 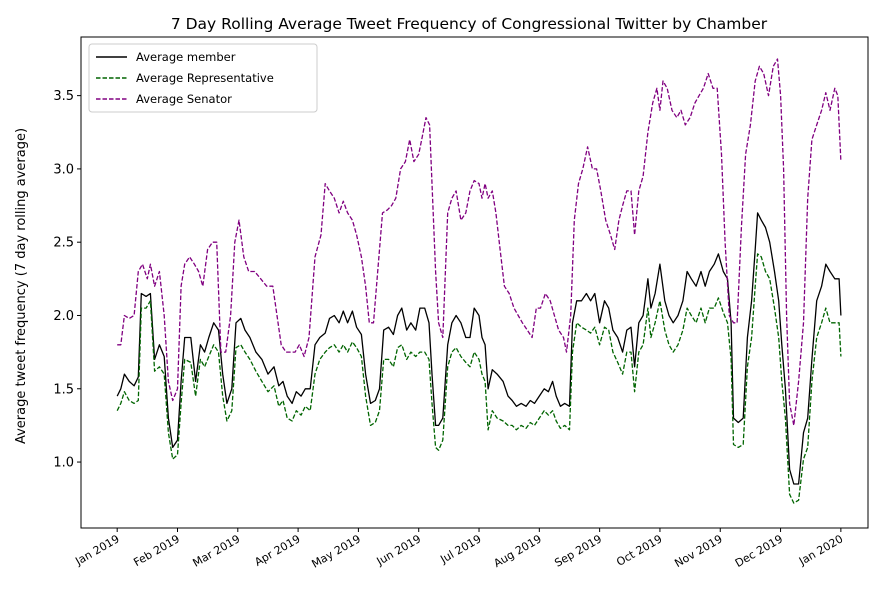 I want to click on legend-label-2: Average Senator, so click(x=184, y=99).